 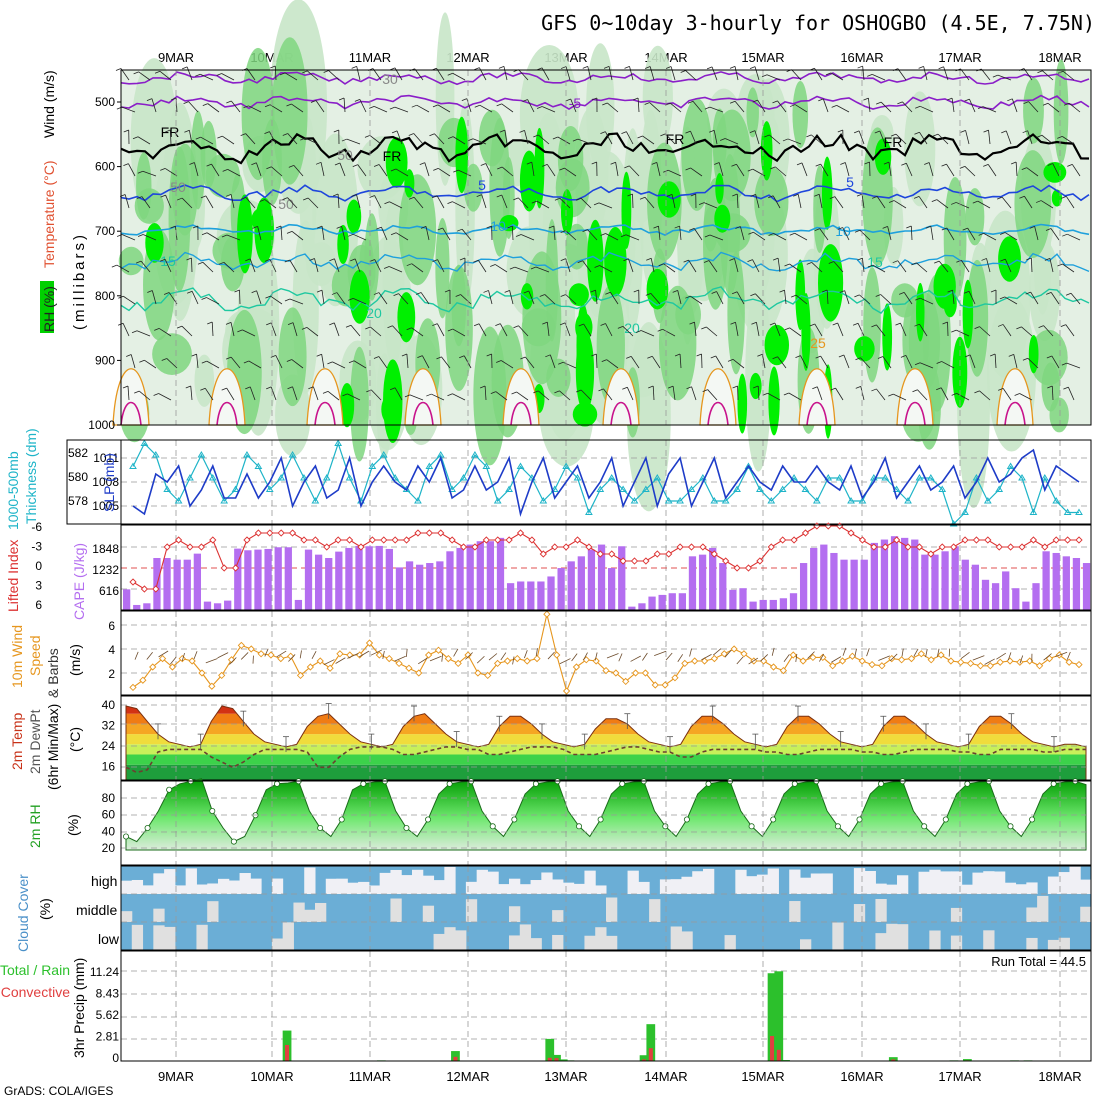 I want to click on slp-tick: 1008, so click(x=105, y=482).